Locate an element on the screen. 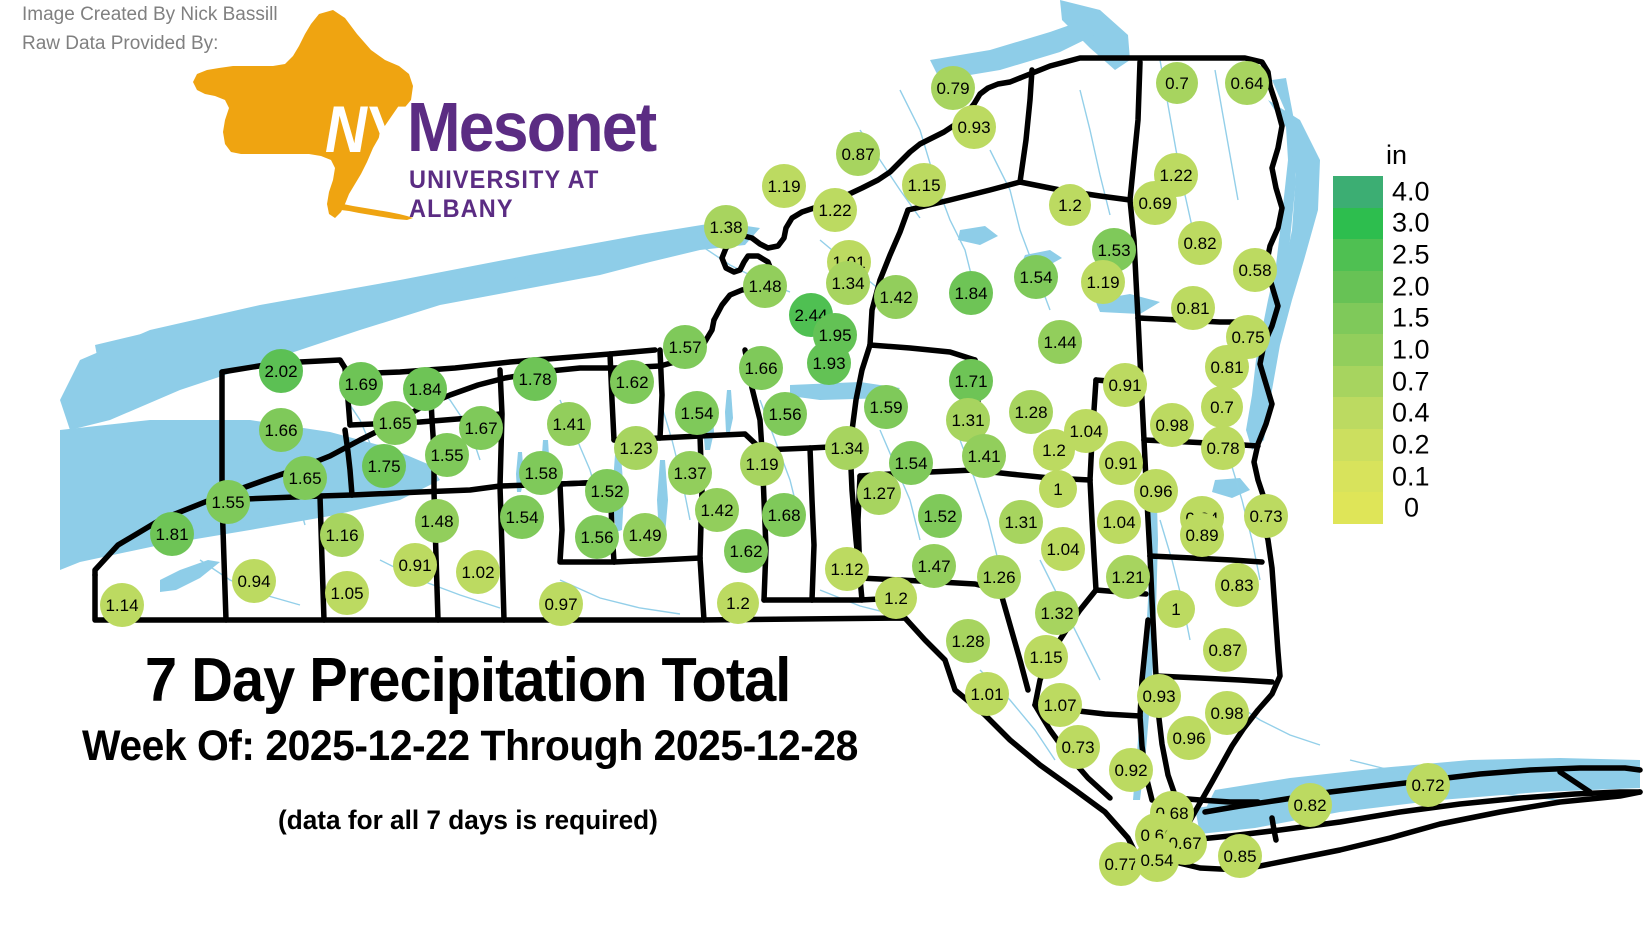 The width and height of the screenshot is (1650, 950). station-marker: 1.12 is located at coordinates (847, 569).